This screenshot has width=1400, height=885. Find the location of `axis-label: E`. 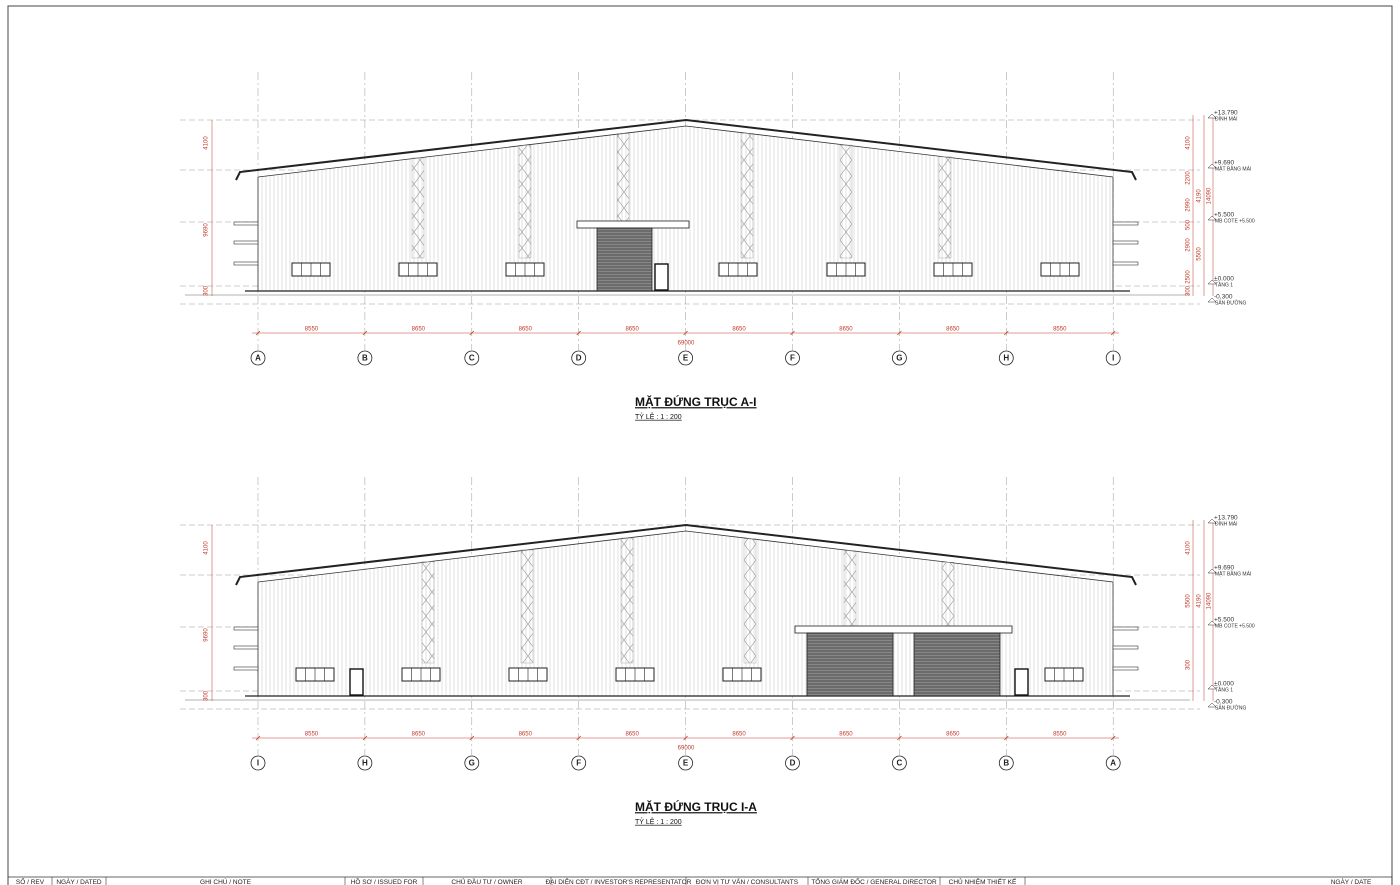

axis-label: E is located at coordinates (686, 358).